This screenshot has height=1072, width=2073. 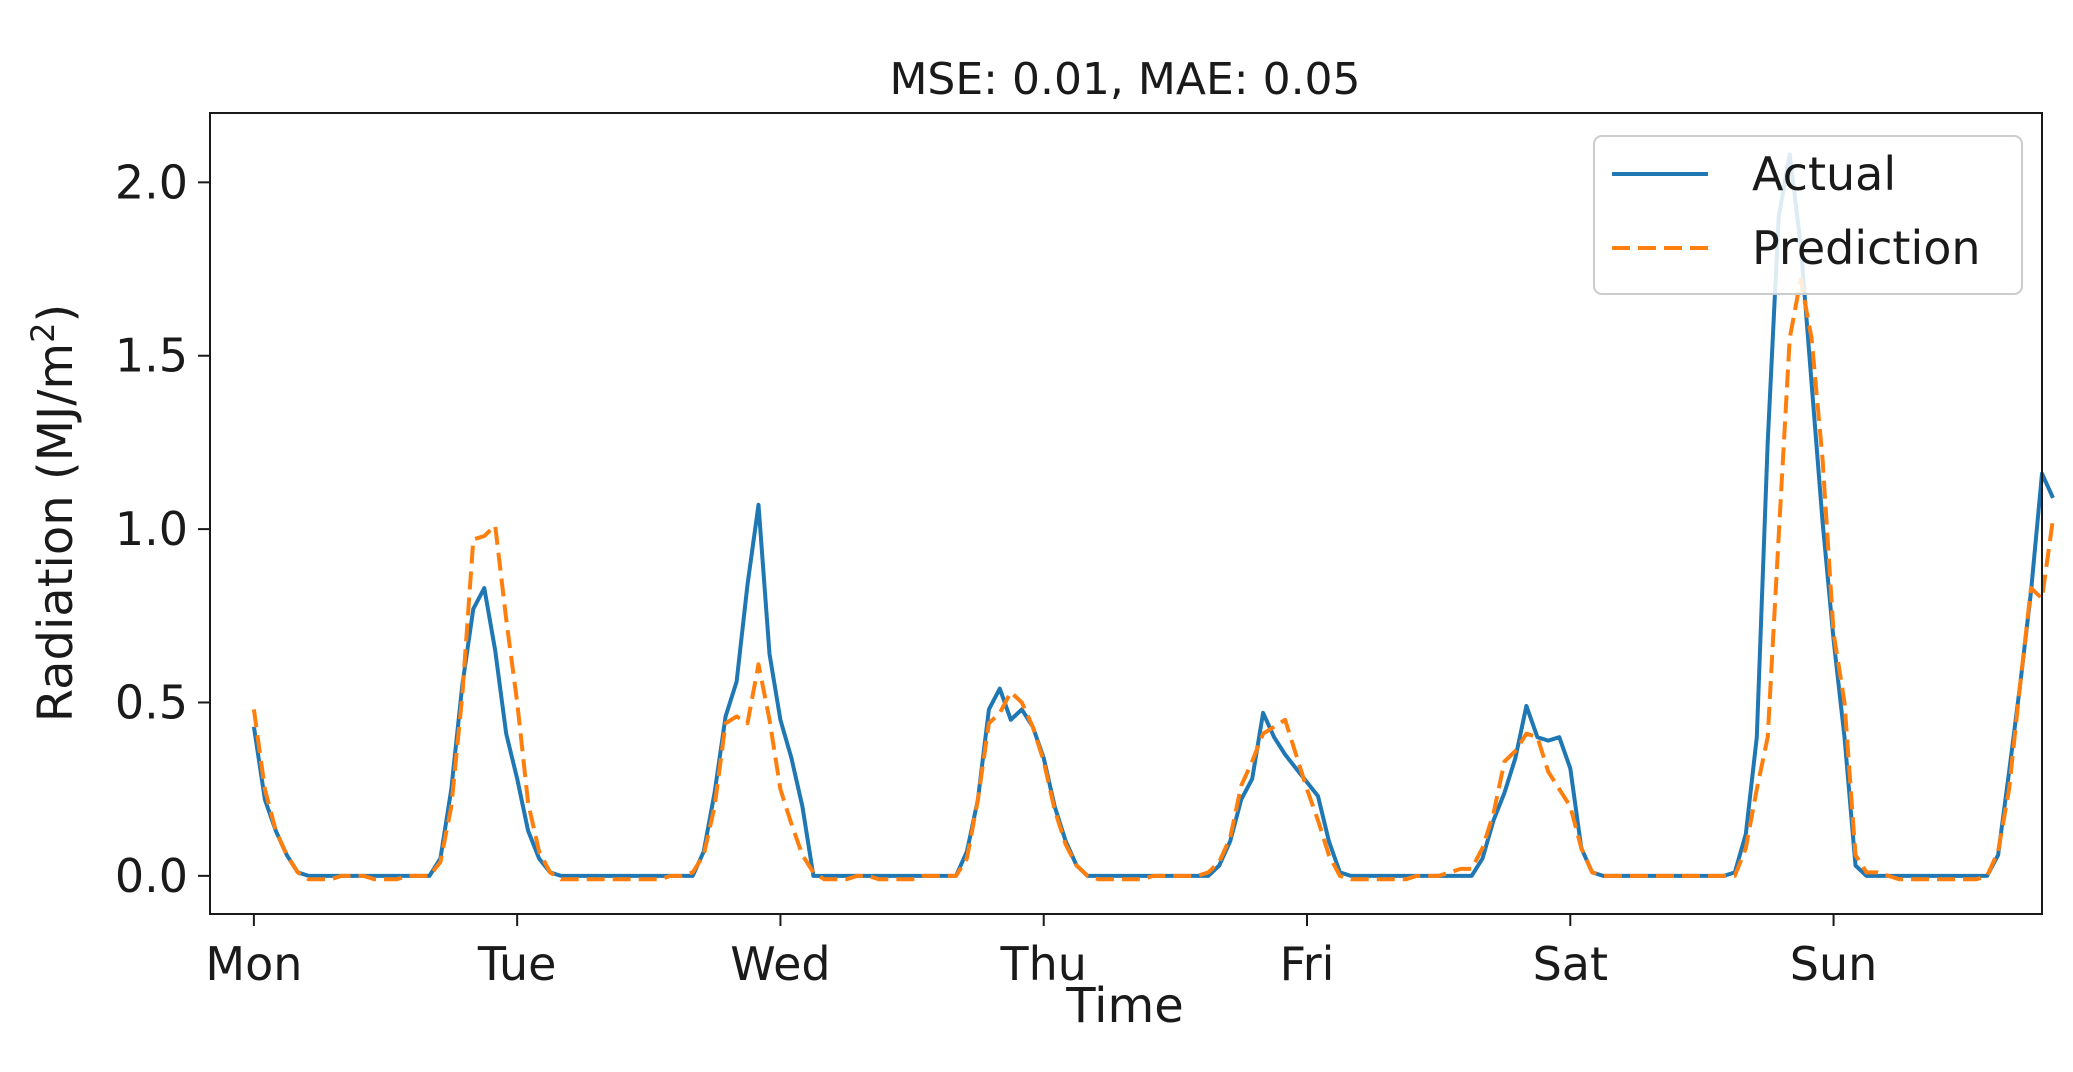 I want to click on x-tick-label: Mon, so click(x=253, y=964).